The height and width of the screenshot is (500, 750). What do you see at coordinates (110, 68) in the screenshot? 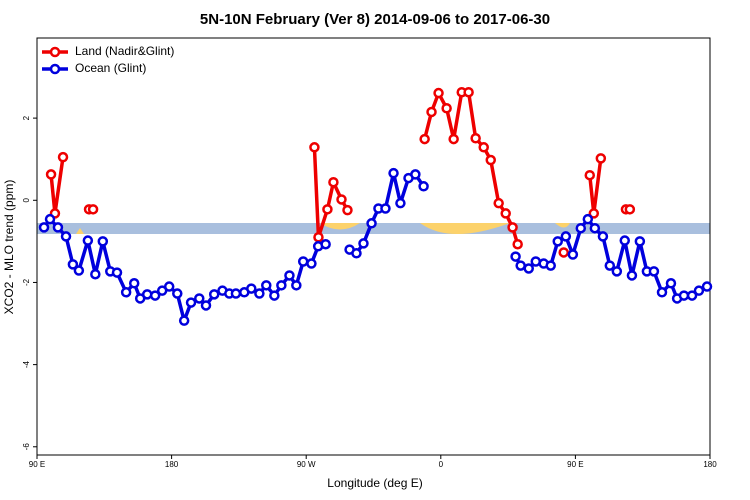
I see `legend-label: Ocean (Glint)` at bounding box center [110, 68].